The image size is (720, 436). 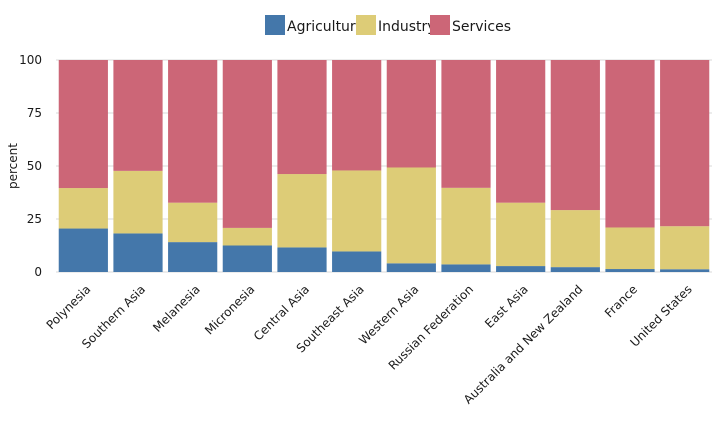 What do you see at coordinates (325, 27) in the screenshot?
I see `legend-label-agriculture: Agriculture` at bounding box center [325, 27].